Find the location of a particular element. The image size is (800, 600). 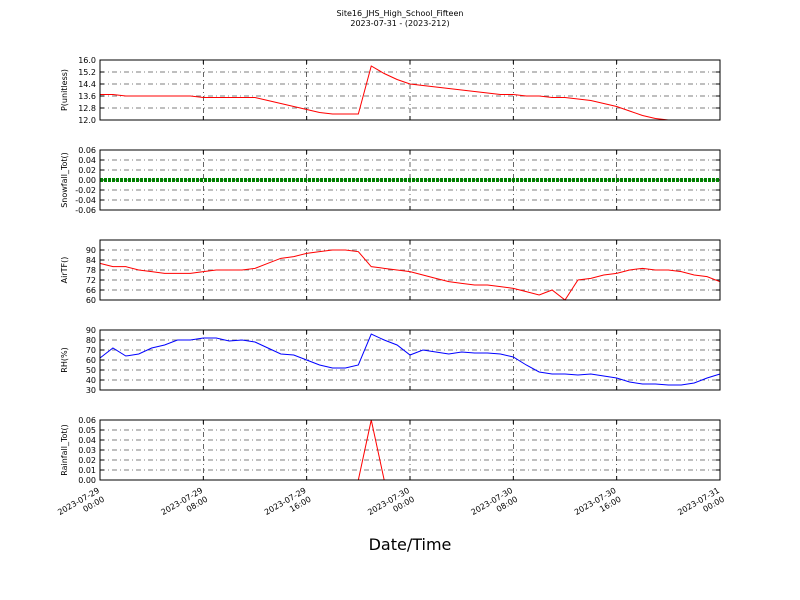

y-tick-label: 80 is located at coordinates (91, 340).